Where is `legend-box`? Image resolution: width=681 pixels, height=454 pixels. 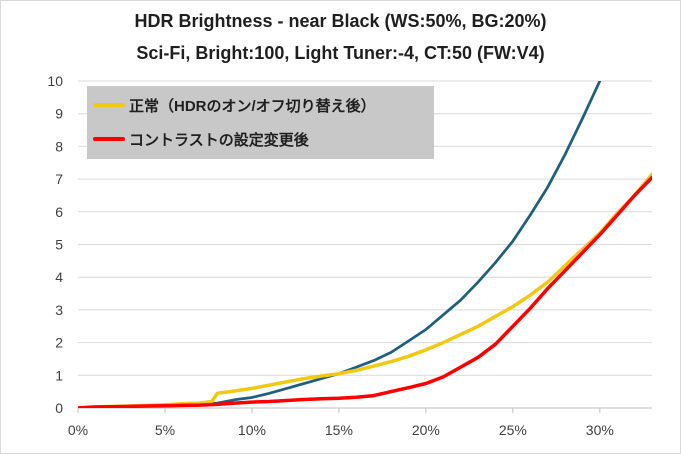 legend-box is located at coordinates (260, 122).